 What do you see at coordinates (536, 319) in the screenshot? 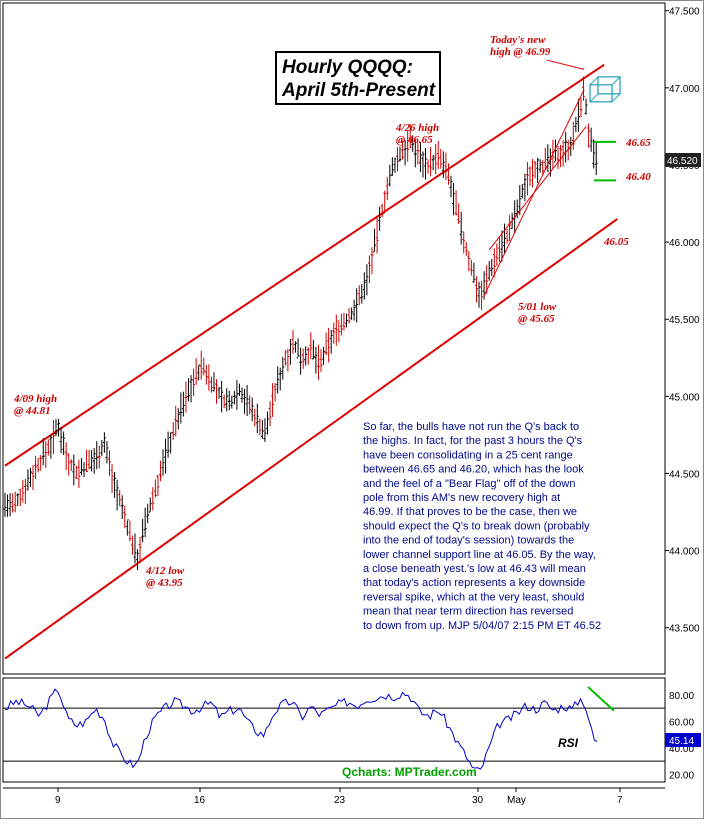
I see `annotation-may01: @ 45.65` at bounding box center [536, 319].